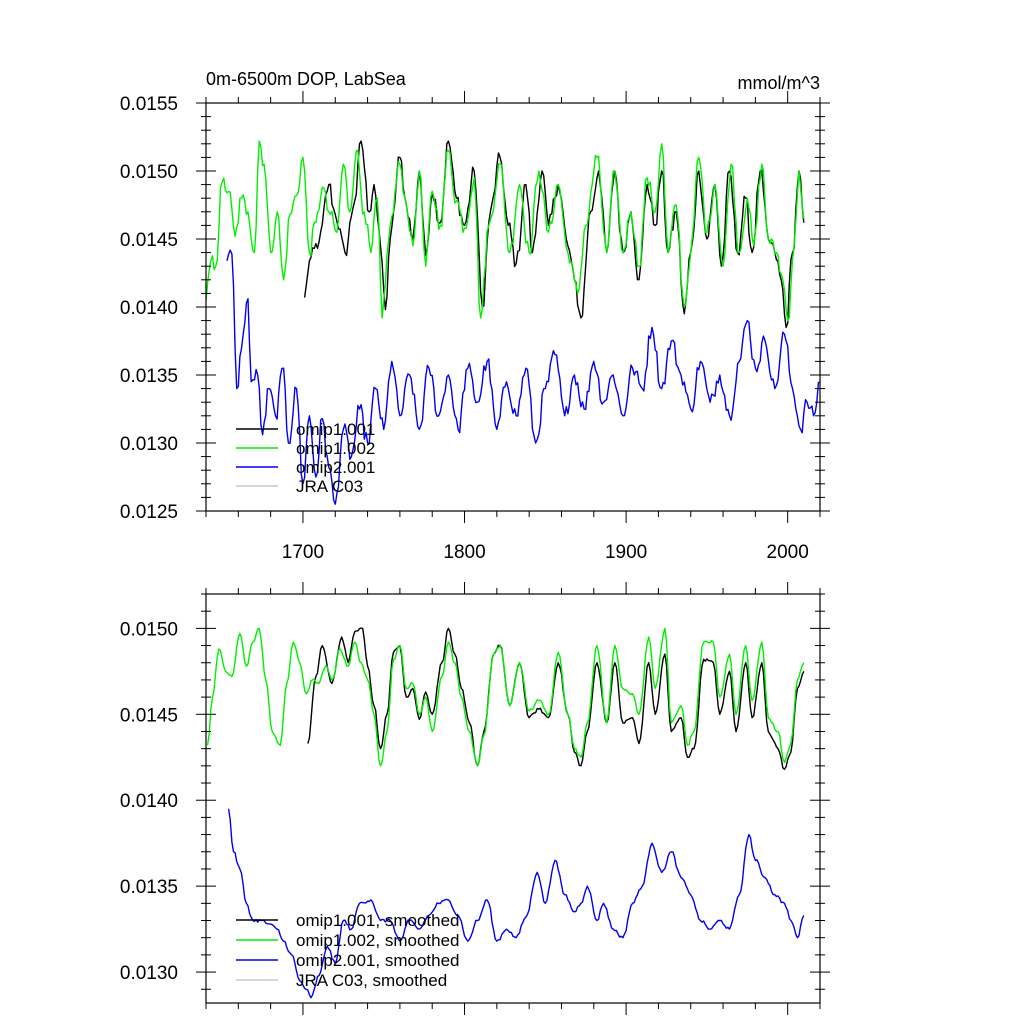  I want to click on x-tick-label: 1900, so click(626, 552).